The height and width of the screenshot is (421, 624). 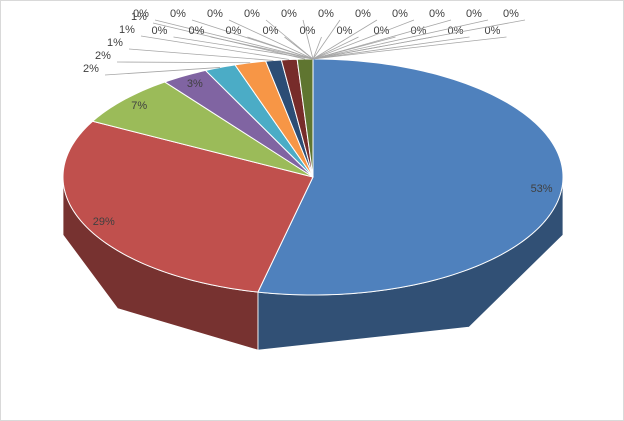 What do you see at coordinates (104, 222) in the screenshot?
I see `data-label: 29%` at bounding box center [104, 222].